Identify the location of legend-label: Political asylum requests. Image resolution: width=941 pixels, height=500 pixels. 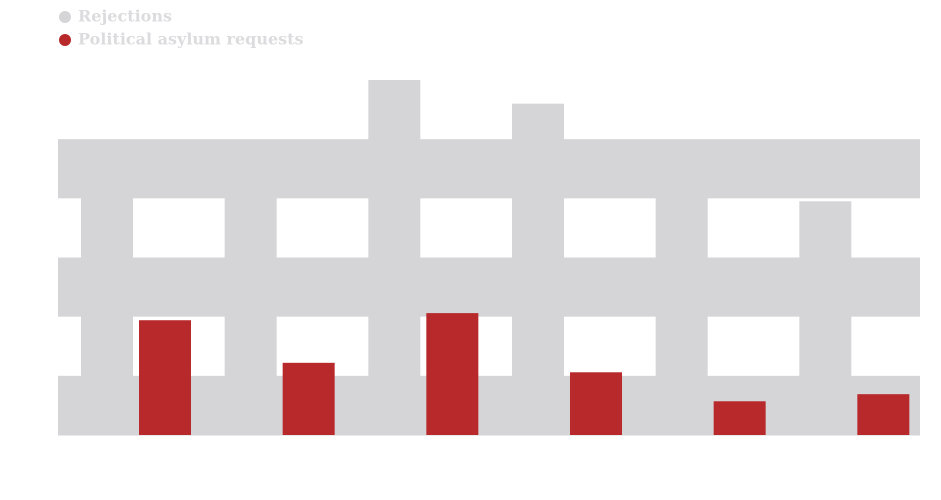
(191, 39).